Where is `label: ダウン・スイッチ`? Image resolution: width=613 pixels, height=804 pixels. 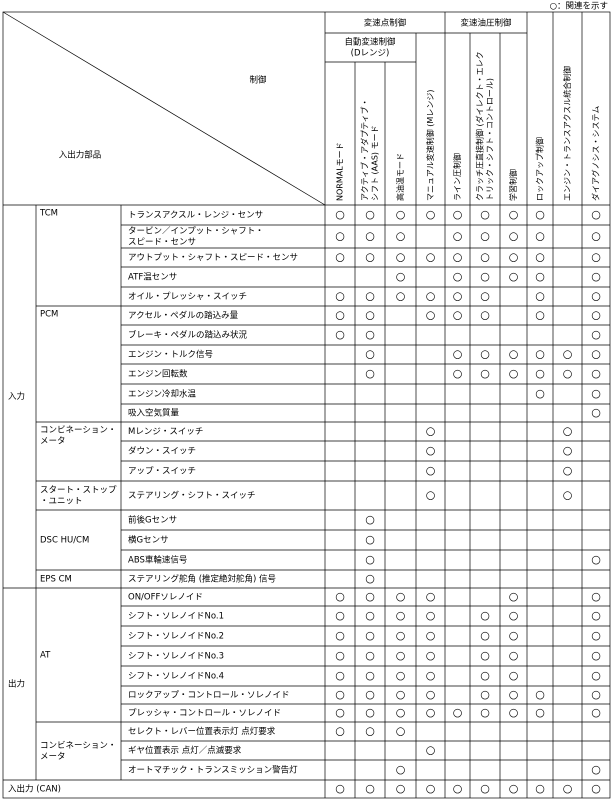
label: ダウン・スイッチ is located at coordinates (162, 451).